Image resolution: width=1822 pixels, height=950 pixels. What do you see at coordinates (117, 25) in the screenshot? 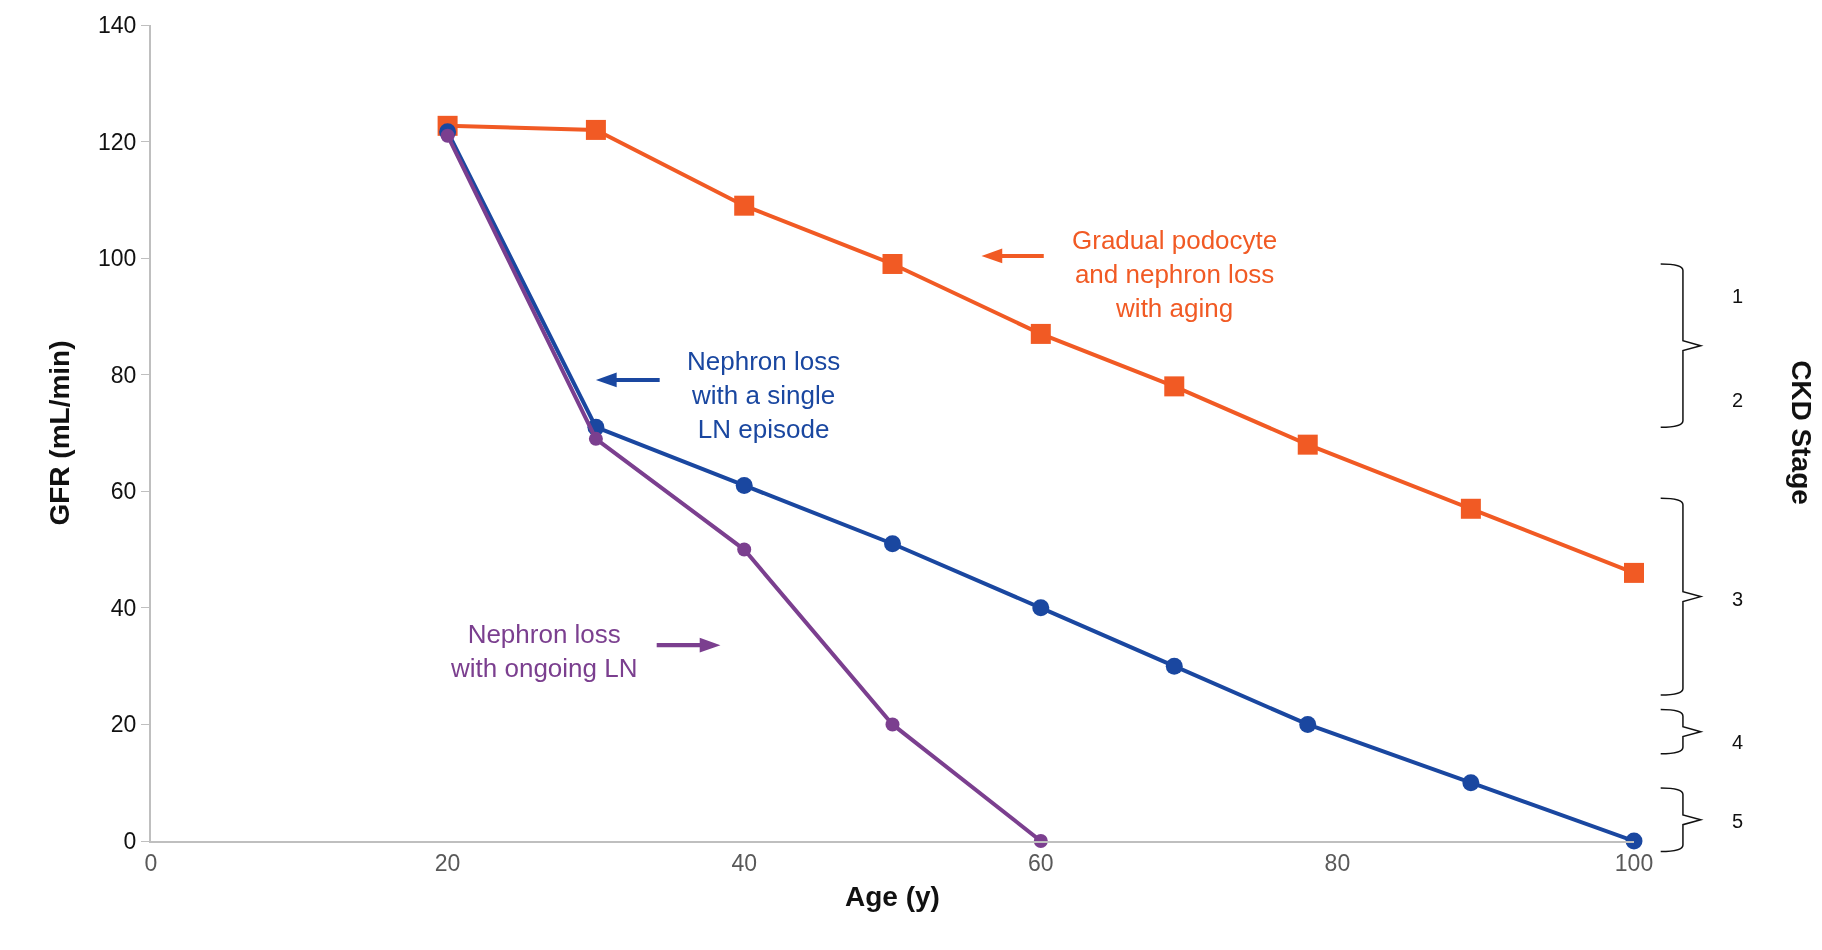
I see `y-tick-label: 140` at bounding box center [117, 25].